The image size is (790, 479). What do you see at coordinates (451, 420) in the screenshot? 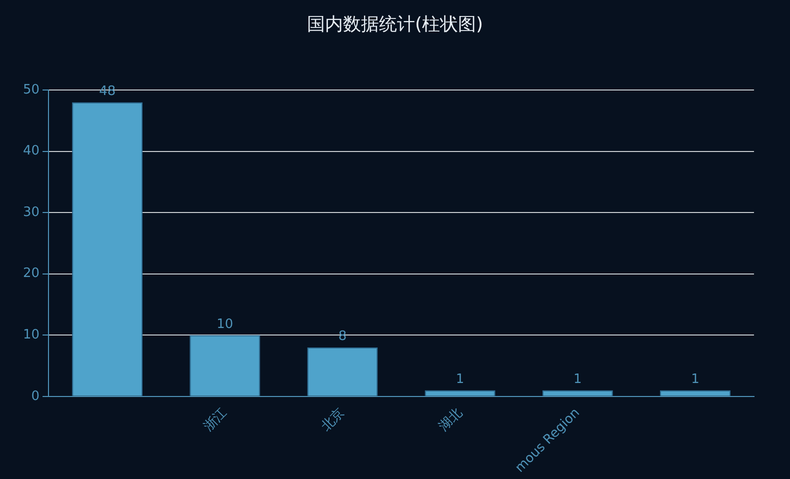
I see `x-tick-label: 湖北` at bounding box center [451, 420].